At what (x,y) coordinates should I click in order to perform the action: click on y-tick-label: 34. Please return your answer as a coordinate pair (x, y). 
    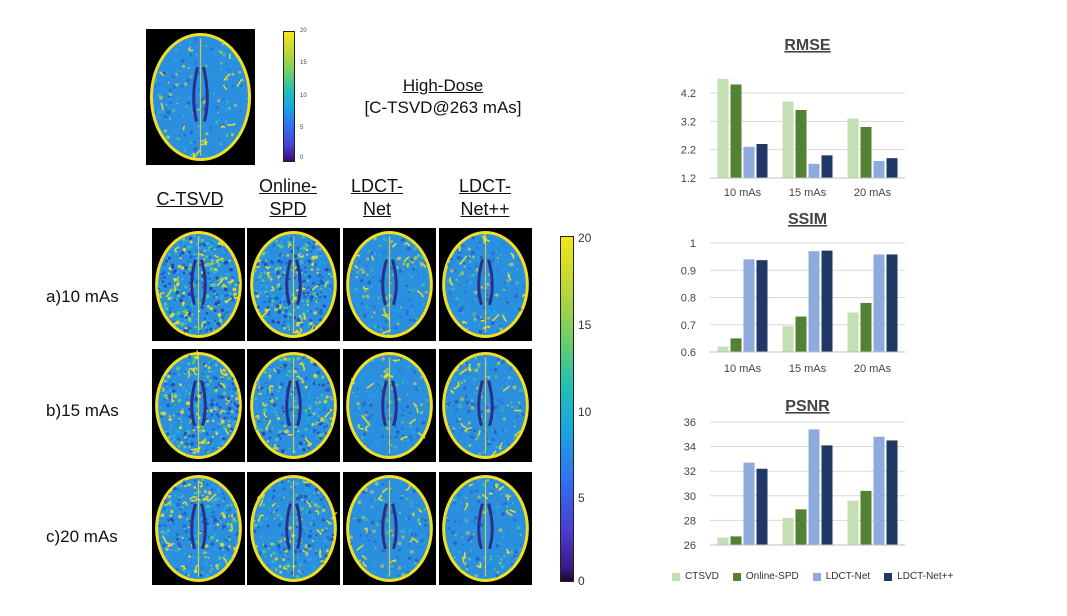
    Looking at the image, I should click on (690, 448).